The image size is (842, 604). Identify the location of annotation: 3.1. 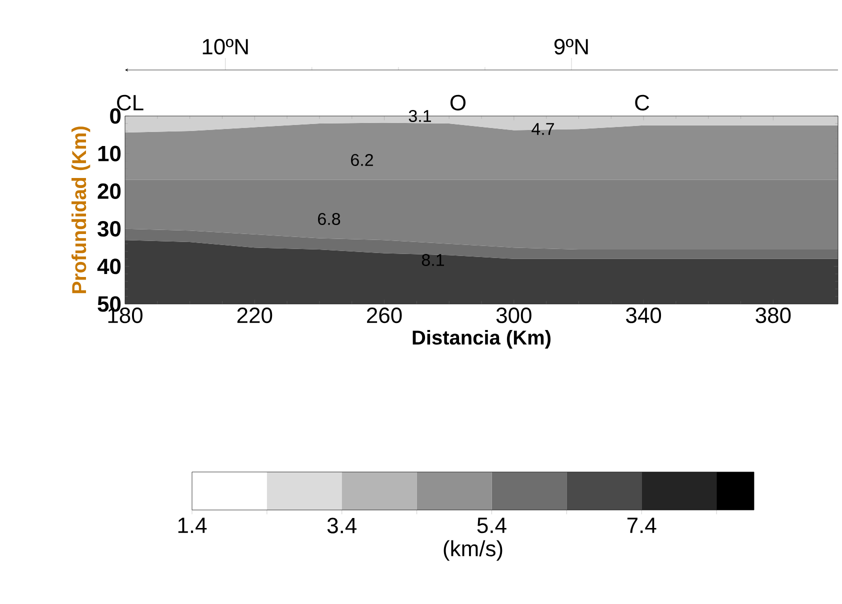
(419, 116).